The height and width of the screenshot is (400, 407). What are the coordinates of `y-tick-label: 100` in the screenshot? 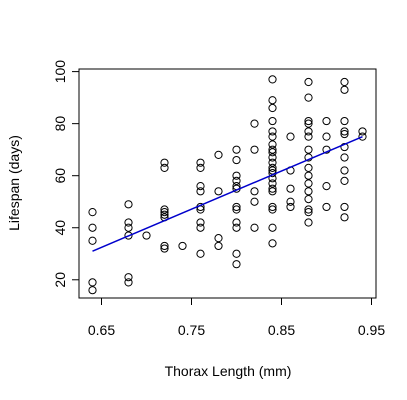 It's located at (60, 72).